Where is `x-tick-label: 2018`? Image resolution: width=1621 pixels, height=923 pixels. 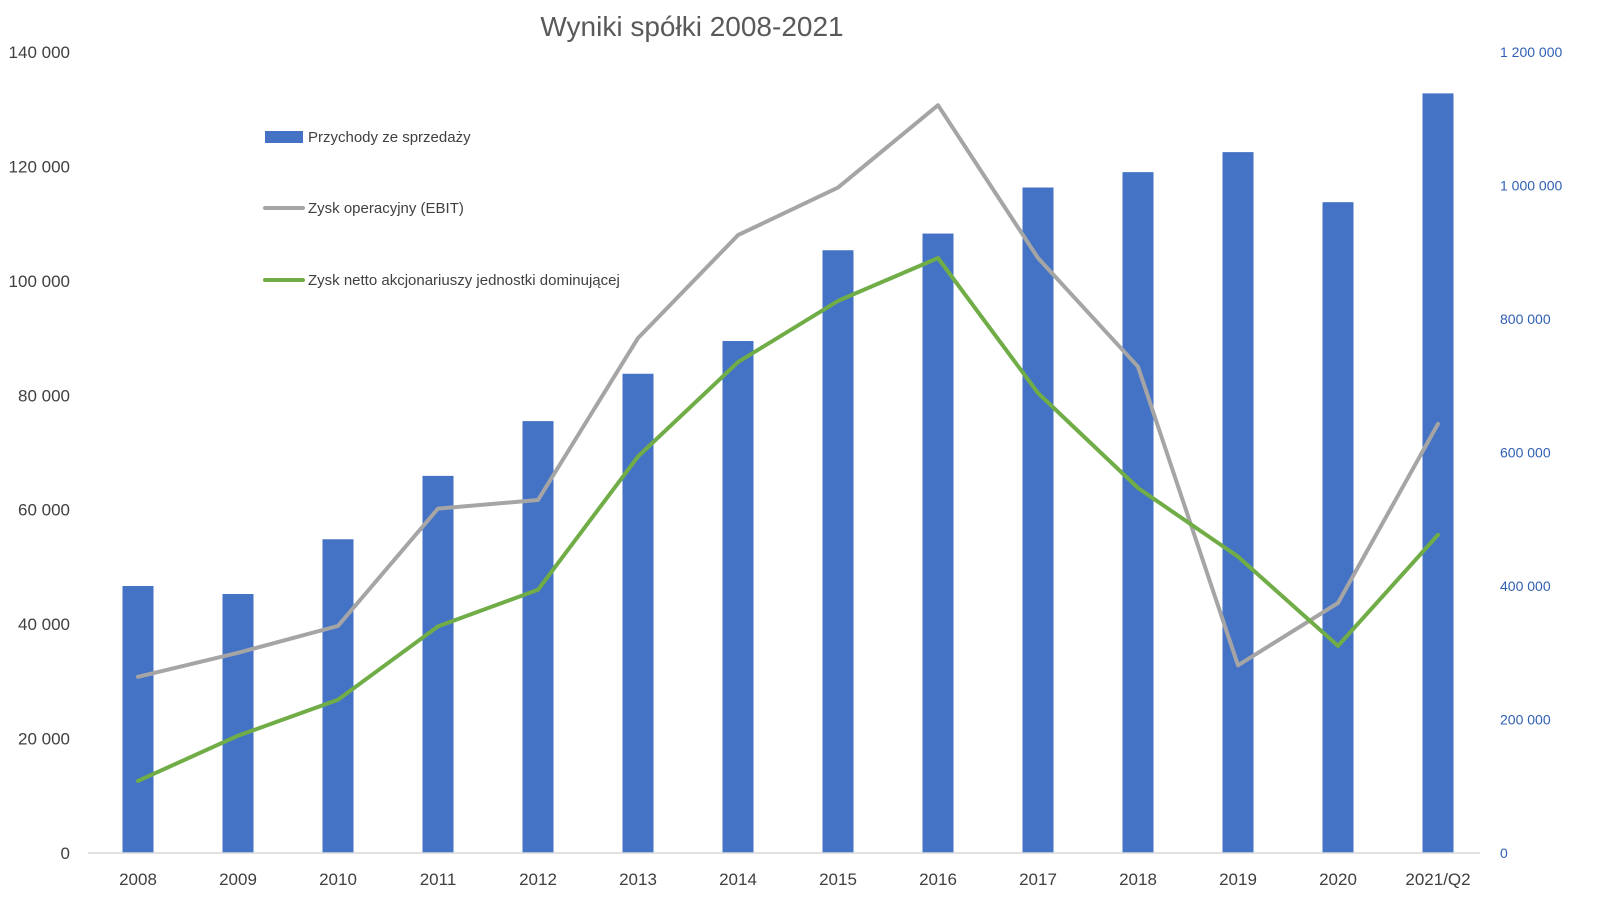 x-tick-label: 2018 is located at coordinates (1138, 879).